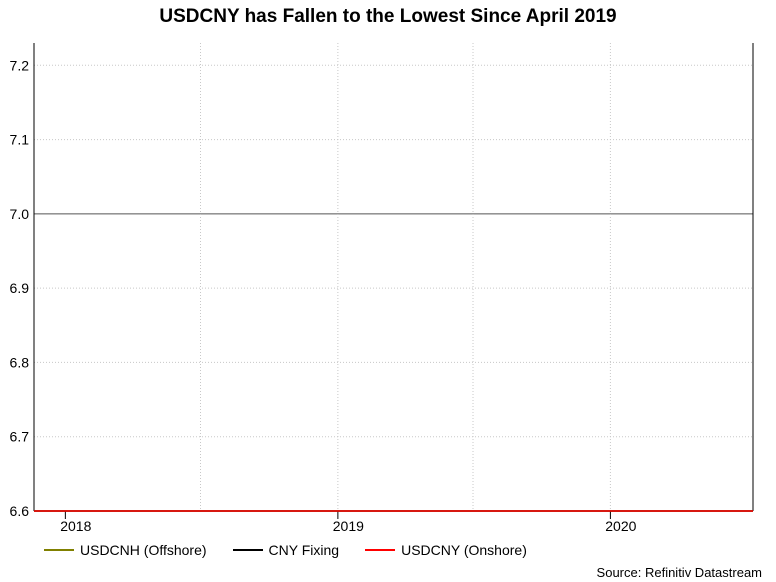 The width and height of the screenshot is (776, 582). I want to click on legend-label-offshore: USDCNH (Offshore), so click(143, 550).